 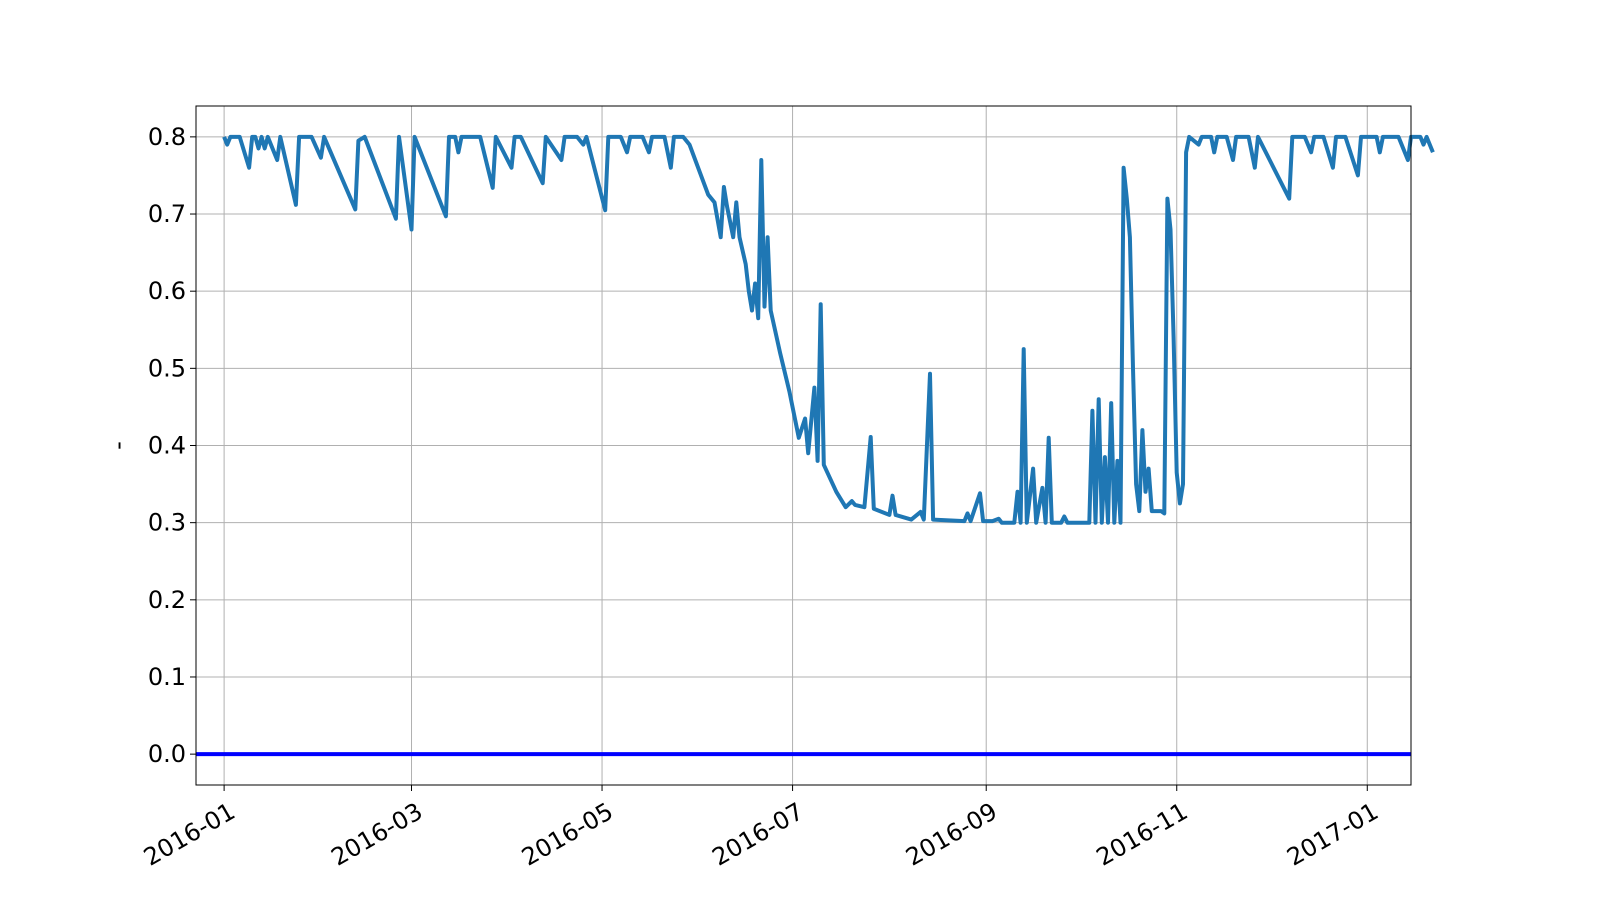 What do you see at coordinates (376, 834) in the screenshot?
I see `x-tick-label: 2016-03` at bounding box center [376, 834].